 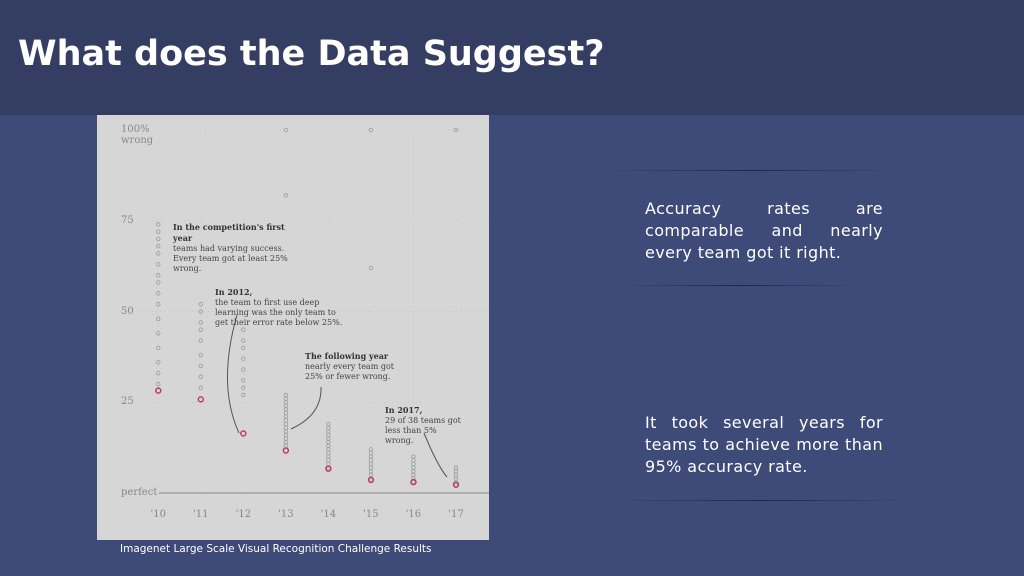 I want to click on y-tick-label: 25, so click(x=127, y=402).